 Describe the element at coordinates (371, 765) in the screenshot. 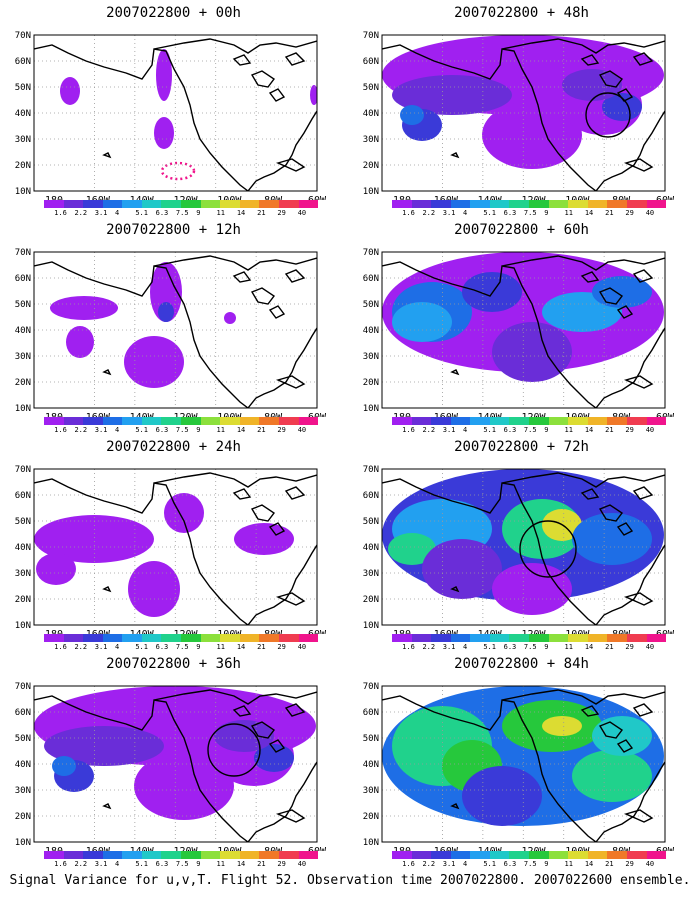

I see `lat-label: 40N` at that location.